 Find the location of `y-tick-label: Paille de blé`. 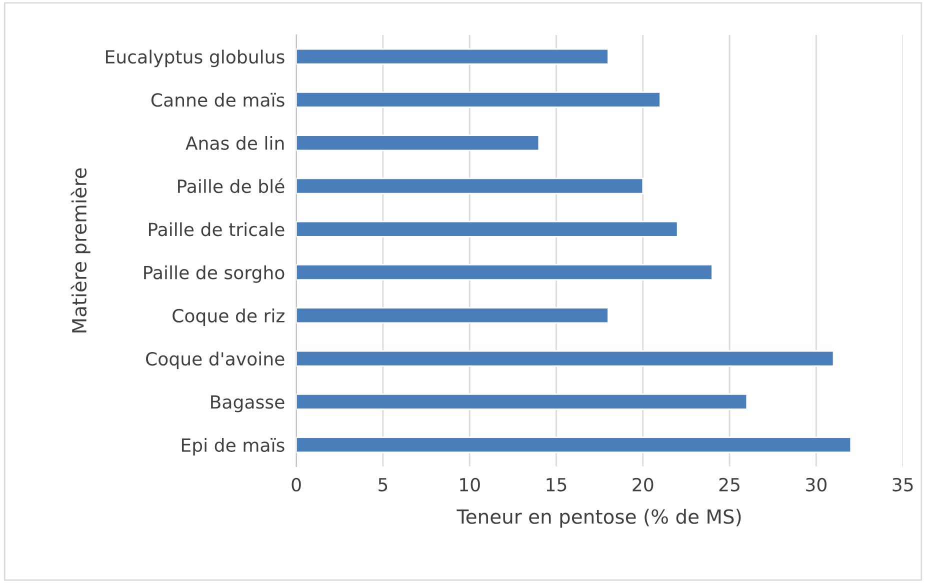

y-tick-label: Paille de blé is located at coordinates (231, 186).